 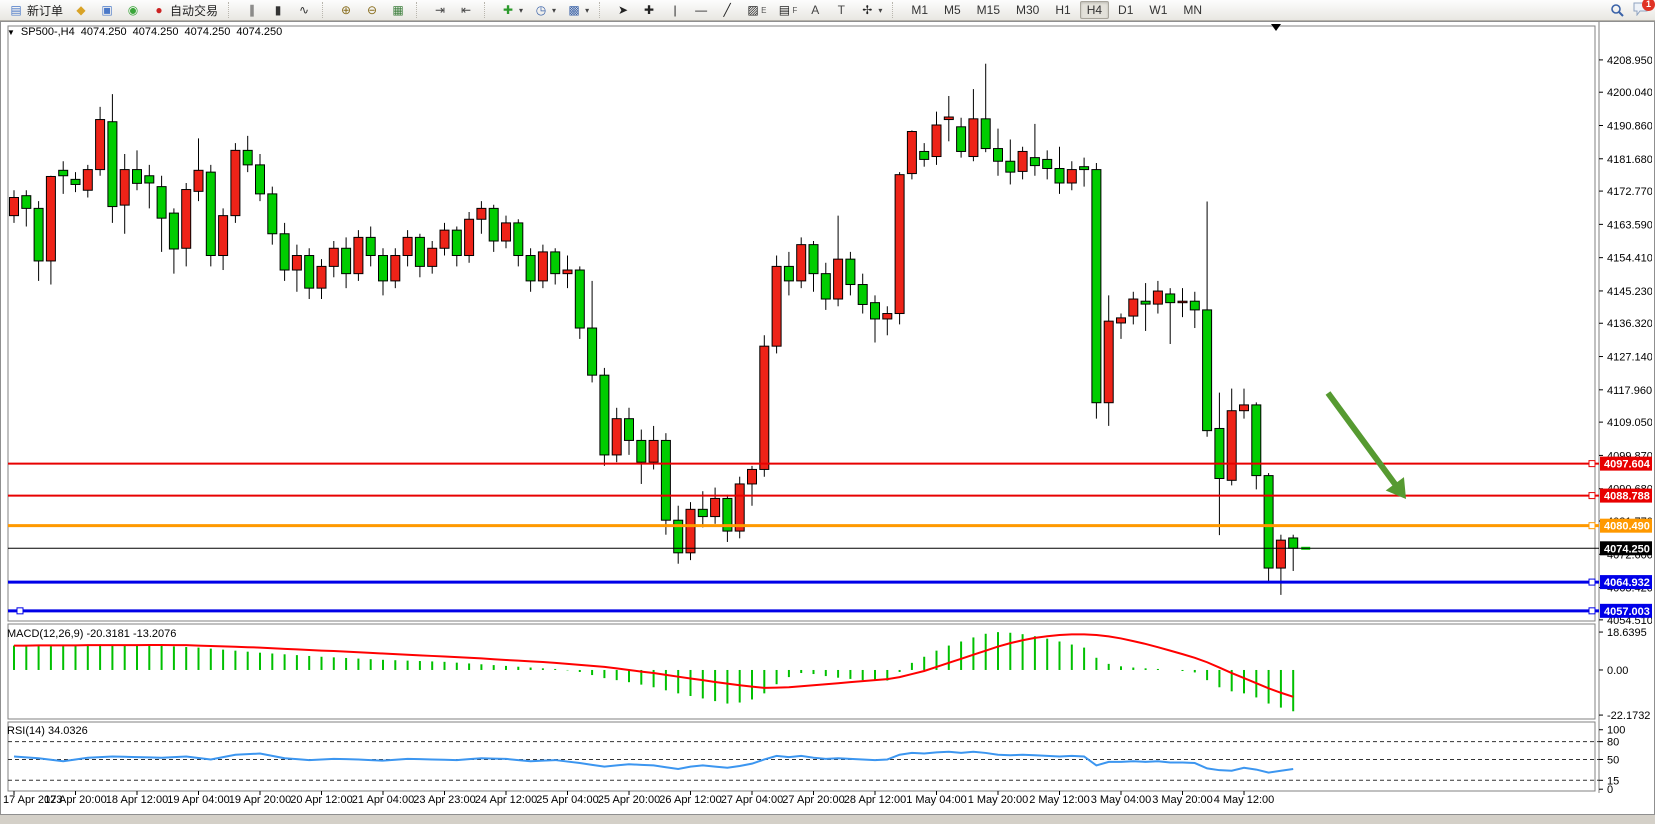 I want to click on fibonacci-icon: ▤, so click(x=784, y=9).